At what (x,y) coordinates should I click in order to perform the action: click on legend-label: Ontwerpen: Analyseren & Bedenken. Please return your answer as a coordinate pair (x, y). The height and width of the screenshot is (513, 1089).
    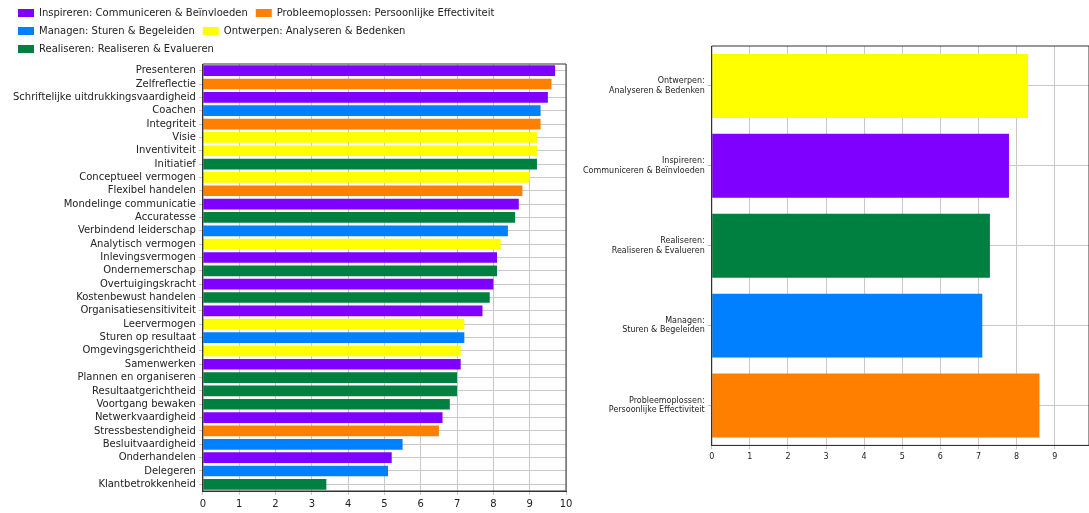
    Looking at the image, I should click on (314, 30).